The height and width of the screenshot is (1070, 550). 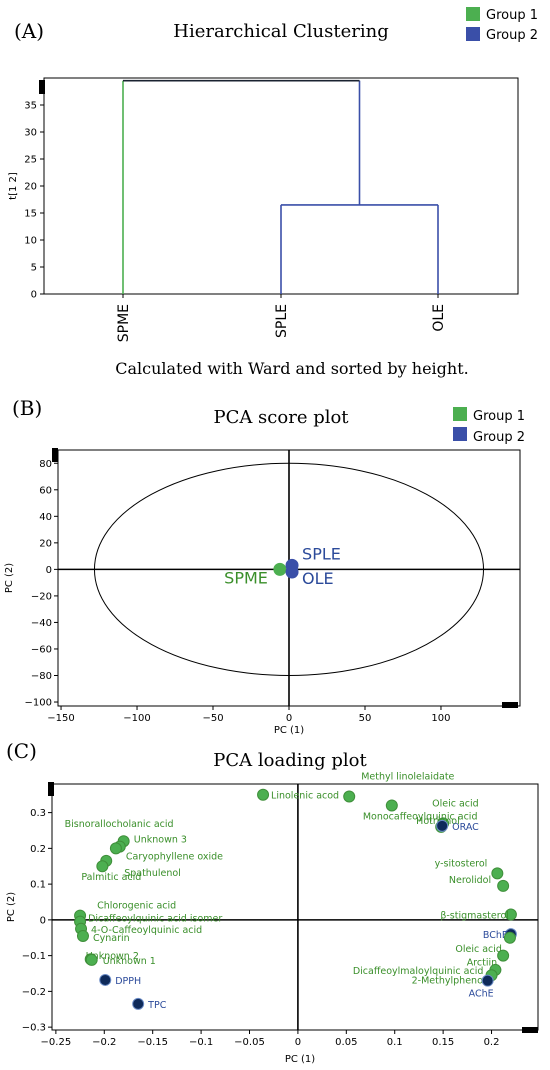 What do you see at coordinates (365, 718) in the screenshot?
I see `x-tick-label: 50` at bounding box center [365, 718].